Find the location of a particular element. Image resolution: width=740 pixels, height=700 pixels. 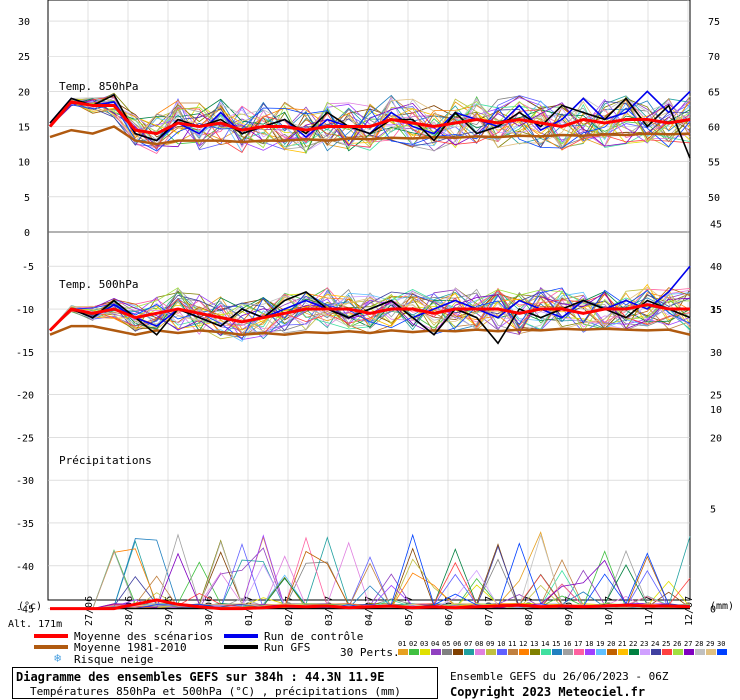

run-info: Ensemble GEFS du 26/06/2023 - 06Z is located at coordinates (559, 676).